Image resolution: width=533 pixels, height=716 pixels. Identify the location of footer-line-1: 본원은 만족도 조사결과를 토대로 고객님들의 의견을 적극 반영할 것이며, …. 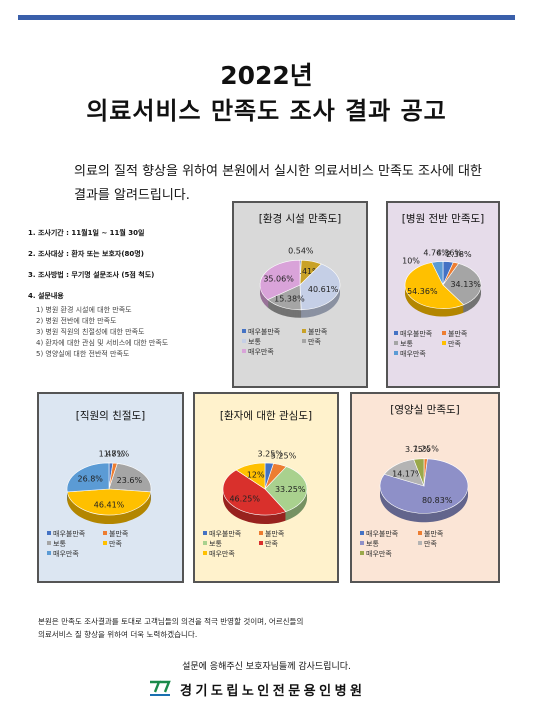
(171, 621).